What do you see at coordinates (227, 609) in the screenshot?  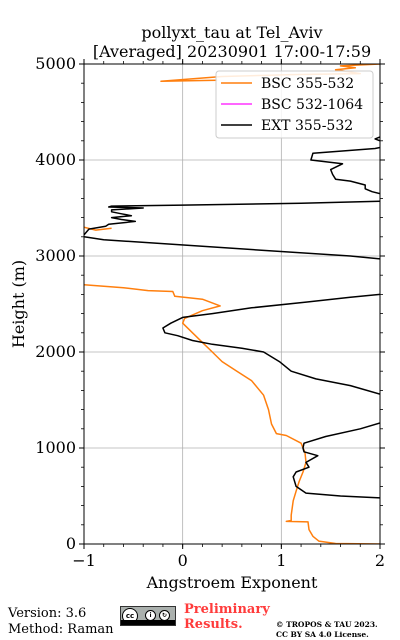 I see `preliminary-line-1: Preliminary` at bounding box center [227, 609].